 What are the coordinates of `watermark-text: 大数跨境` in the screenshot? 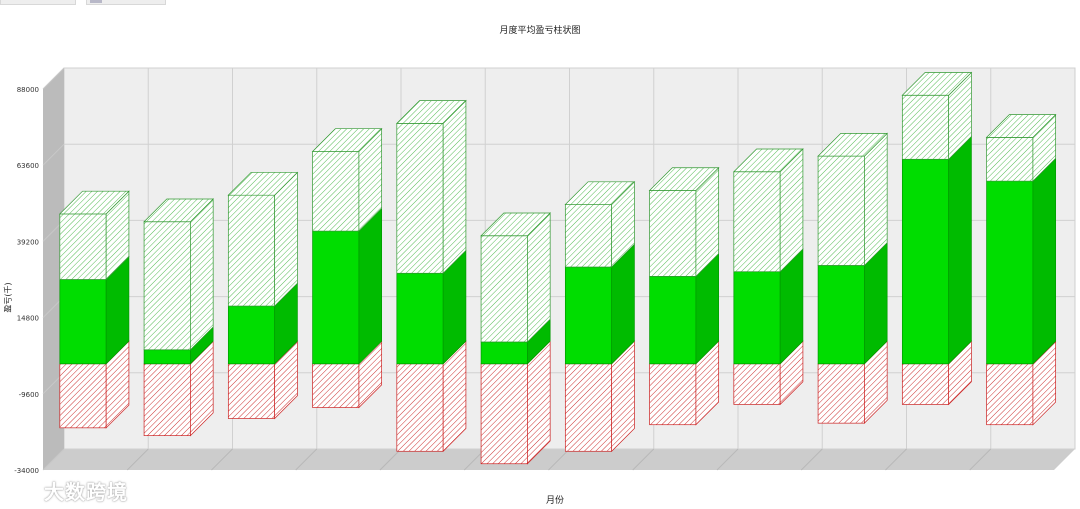 It's located at (86, 492).